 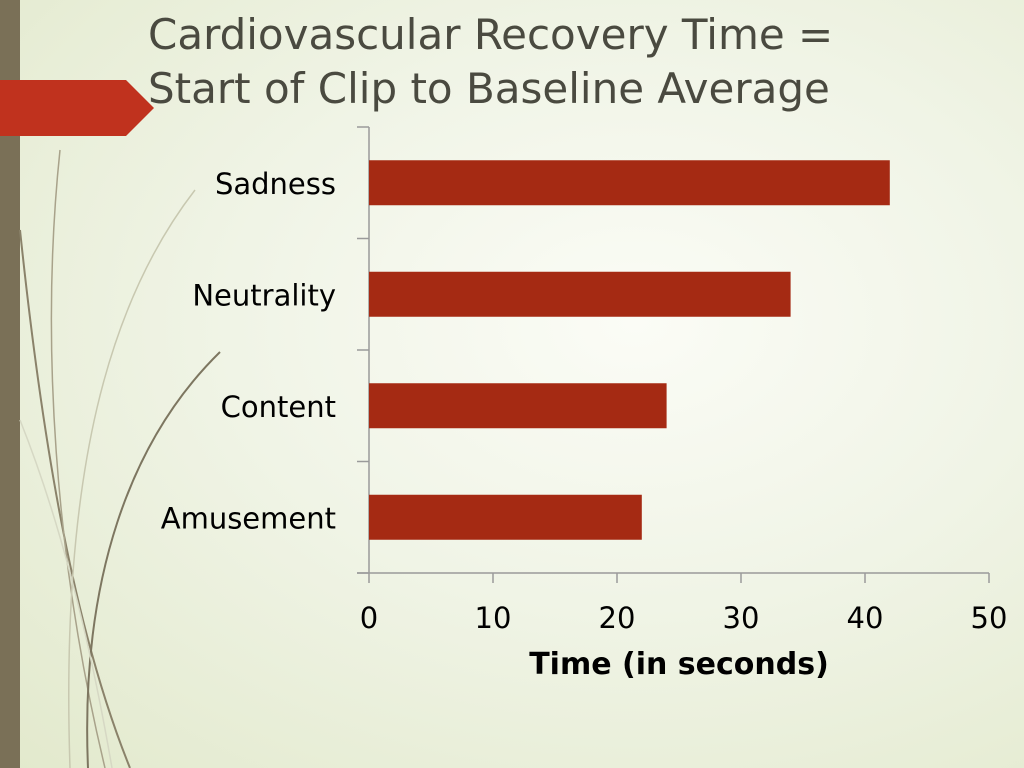 I want to click on x-tick-label: 20, so click(x=617, y=618).